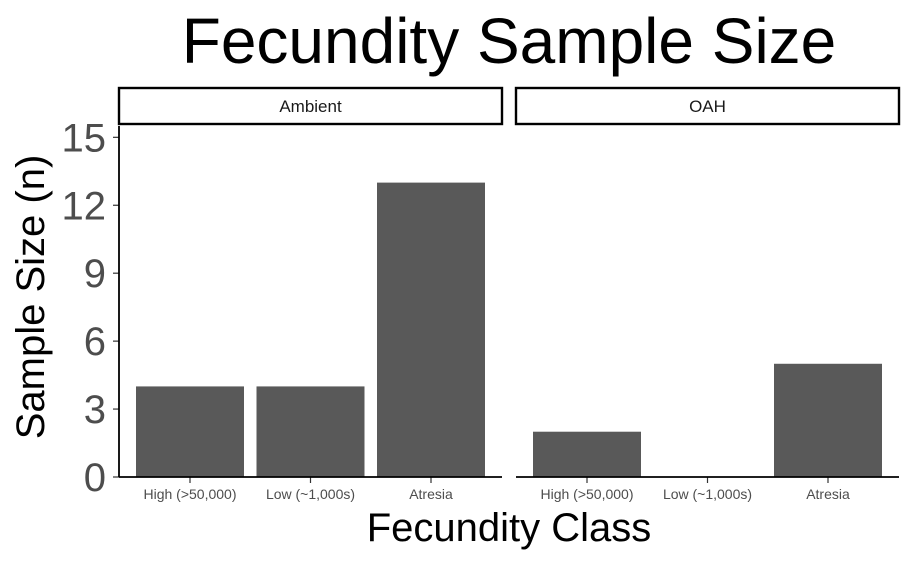 Image resolution: width=912 pixels, height=563 pixels. What do you see at coordinates (95, 410) in the screenshot?
I see `y-tick-label: 3` at bounding box center [95, 410].